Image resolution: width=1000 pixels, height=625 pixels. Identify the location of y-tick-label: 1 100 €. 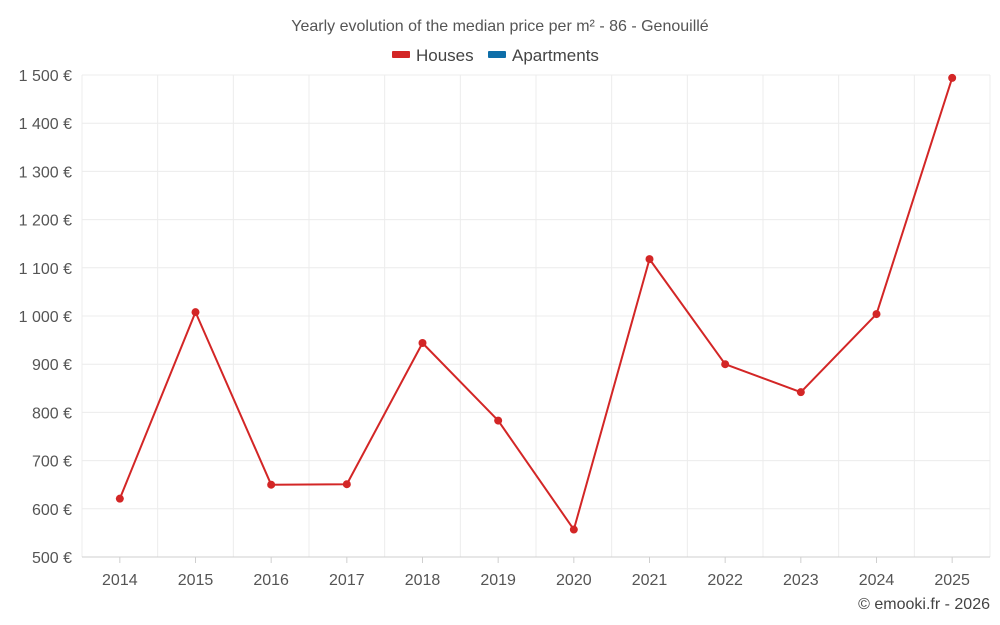
(45, 269).